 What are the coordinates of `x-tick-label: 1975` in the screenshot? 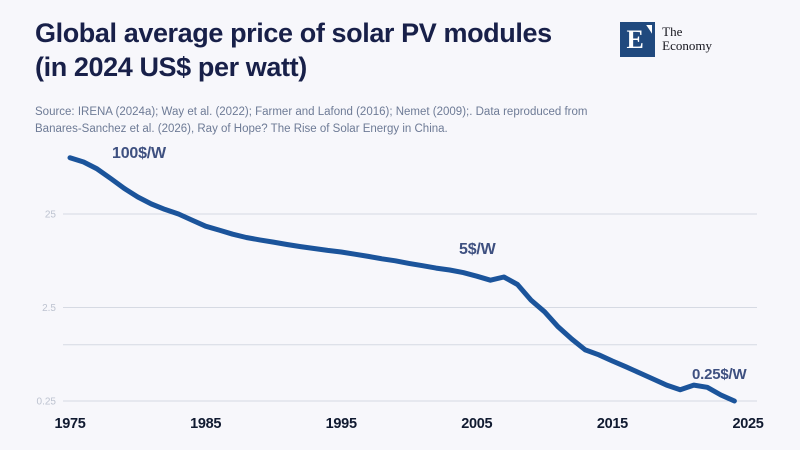 It's located at (69, 424).